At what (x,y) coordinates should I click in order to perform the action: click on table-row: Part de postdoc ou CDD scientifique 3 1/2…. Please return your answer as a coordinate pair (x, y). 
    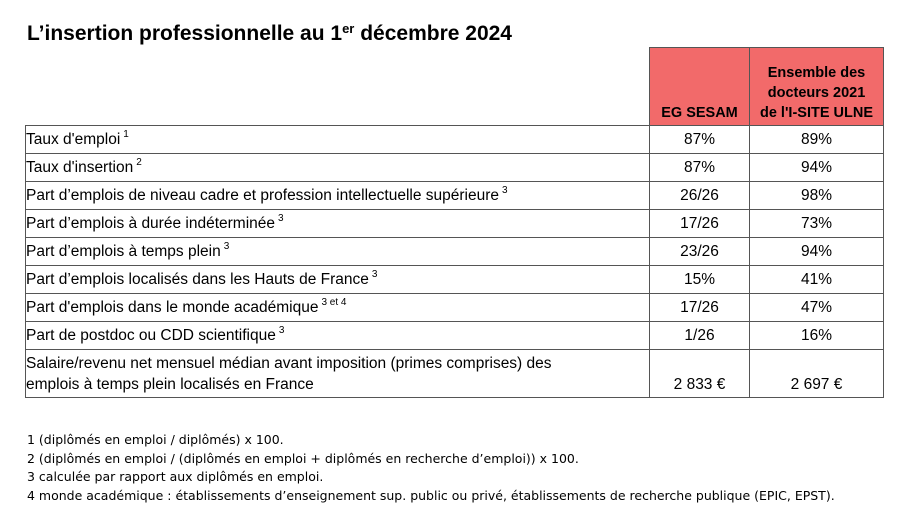
    Looking at the image, I should click on (454, 335).